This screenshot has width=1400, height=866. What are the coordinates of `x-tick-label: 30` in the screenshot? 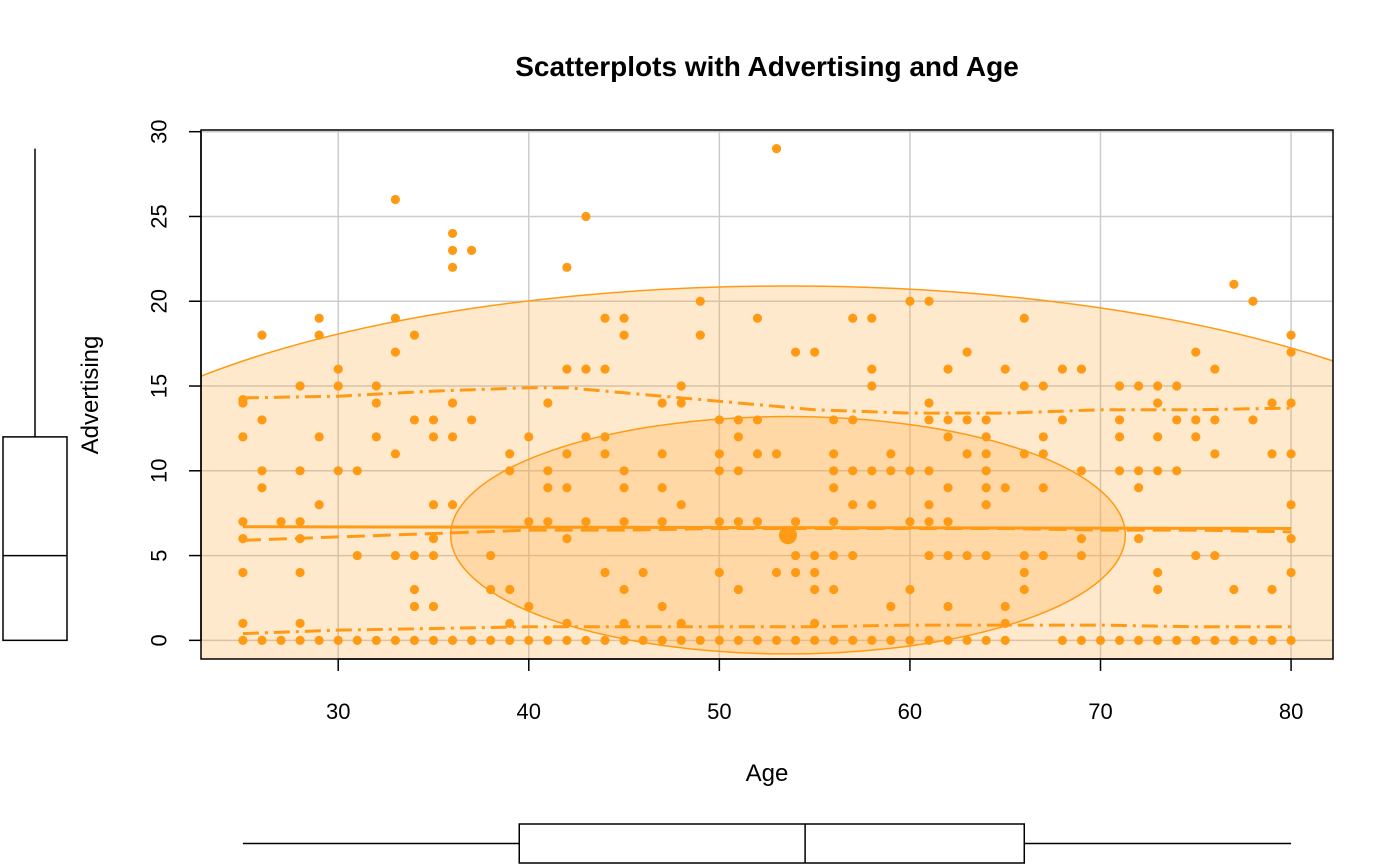 It's located at (338, 711).